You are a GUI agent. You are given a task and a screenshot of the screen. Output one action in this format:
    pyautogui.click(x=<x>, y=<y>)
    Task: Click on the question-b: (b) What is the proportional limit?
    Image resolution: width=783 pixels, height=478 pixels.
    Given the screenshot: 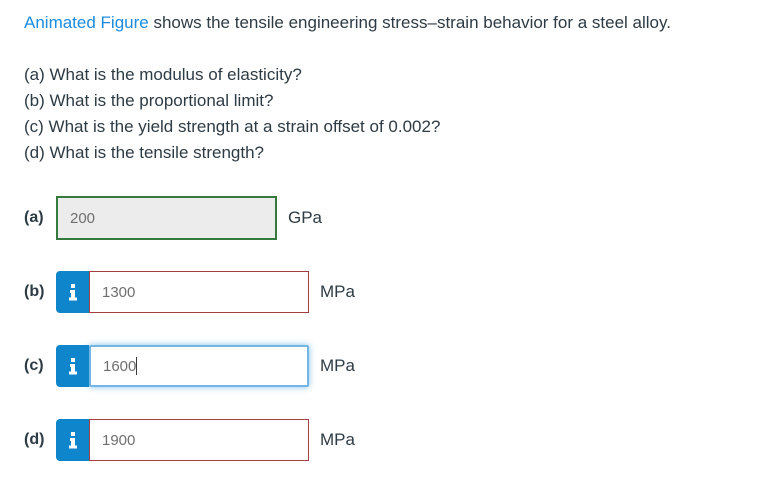 What is the action you would take?
    pyautogui.click(x=149, y=100)
    